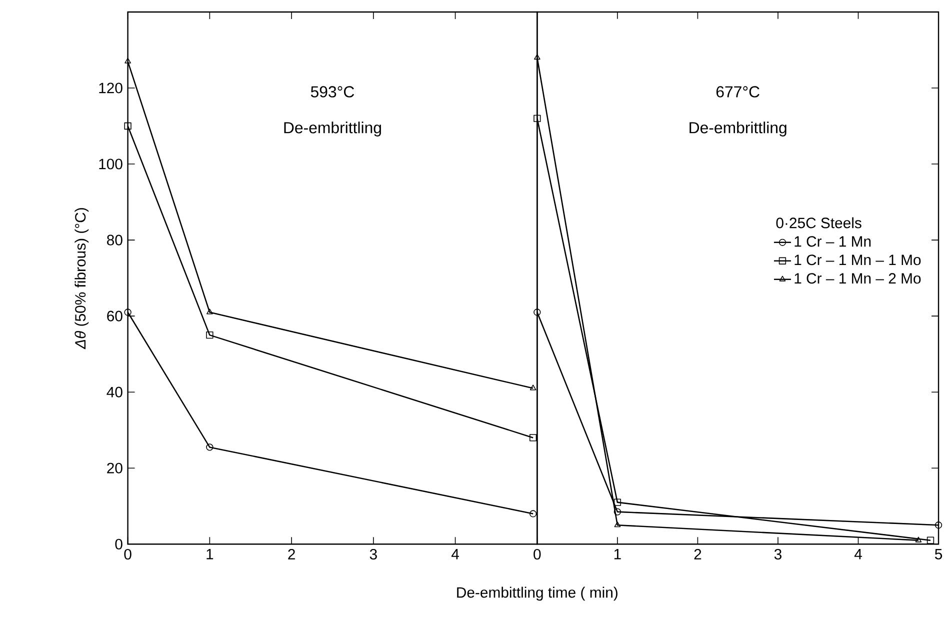 This screenshot has height=627, width=948. I want to click on y-tick-label: 120, so click(110, 88).